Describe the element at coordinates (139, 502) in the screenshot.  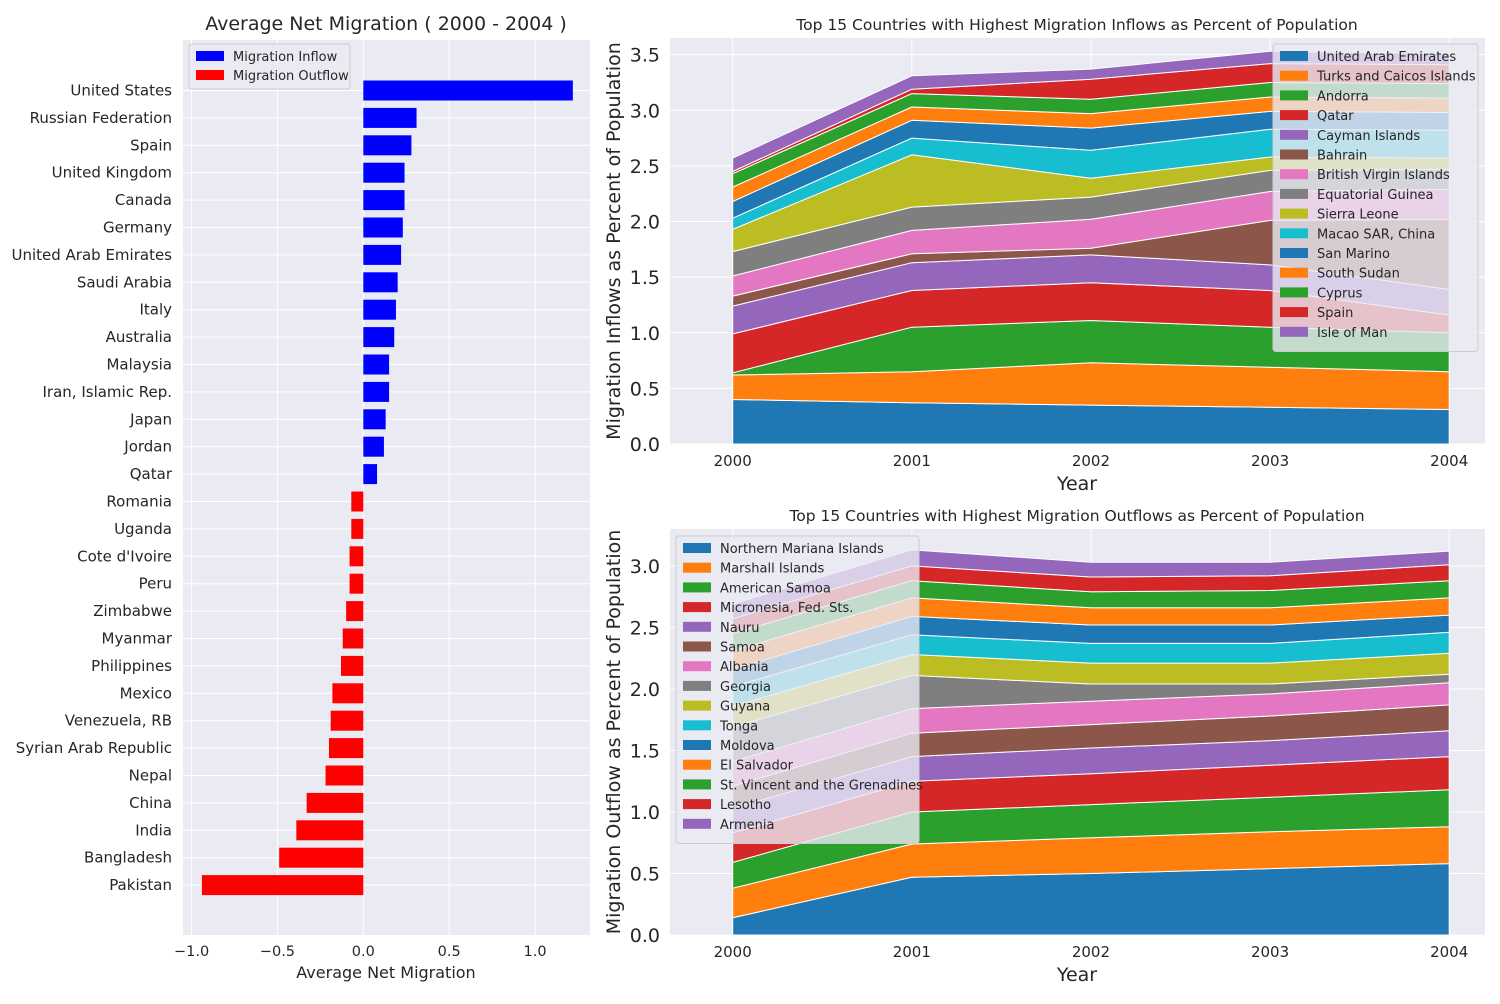
I see `bar-category-label: Romania` at that location.